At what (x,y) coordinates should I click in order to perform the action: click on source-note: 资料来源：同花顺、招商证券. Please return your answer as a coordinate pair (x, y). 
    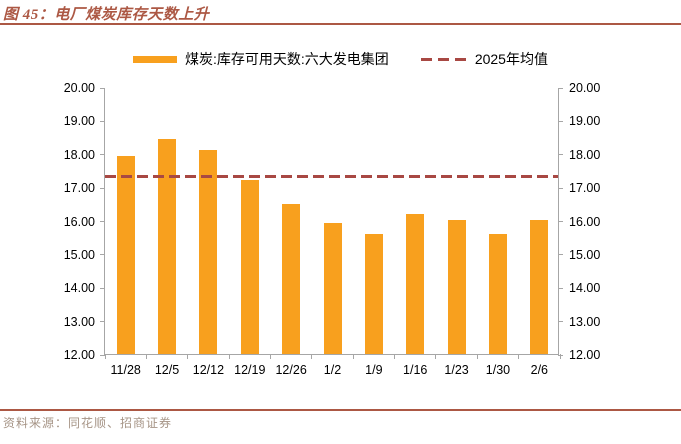
    Looking at the image, I should click on (88, 423).